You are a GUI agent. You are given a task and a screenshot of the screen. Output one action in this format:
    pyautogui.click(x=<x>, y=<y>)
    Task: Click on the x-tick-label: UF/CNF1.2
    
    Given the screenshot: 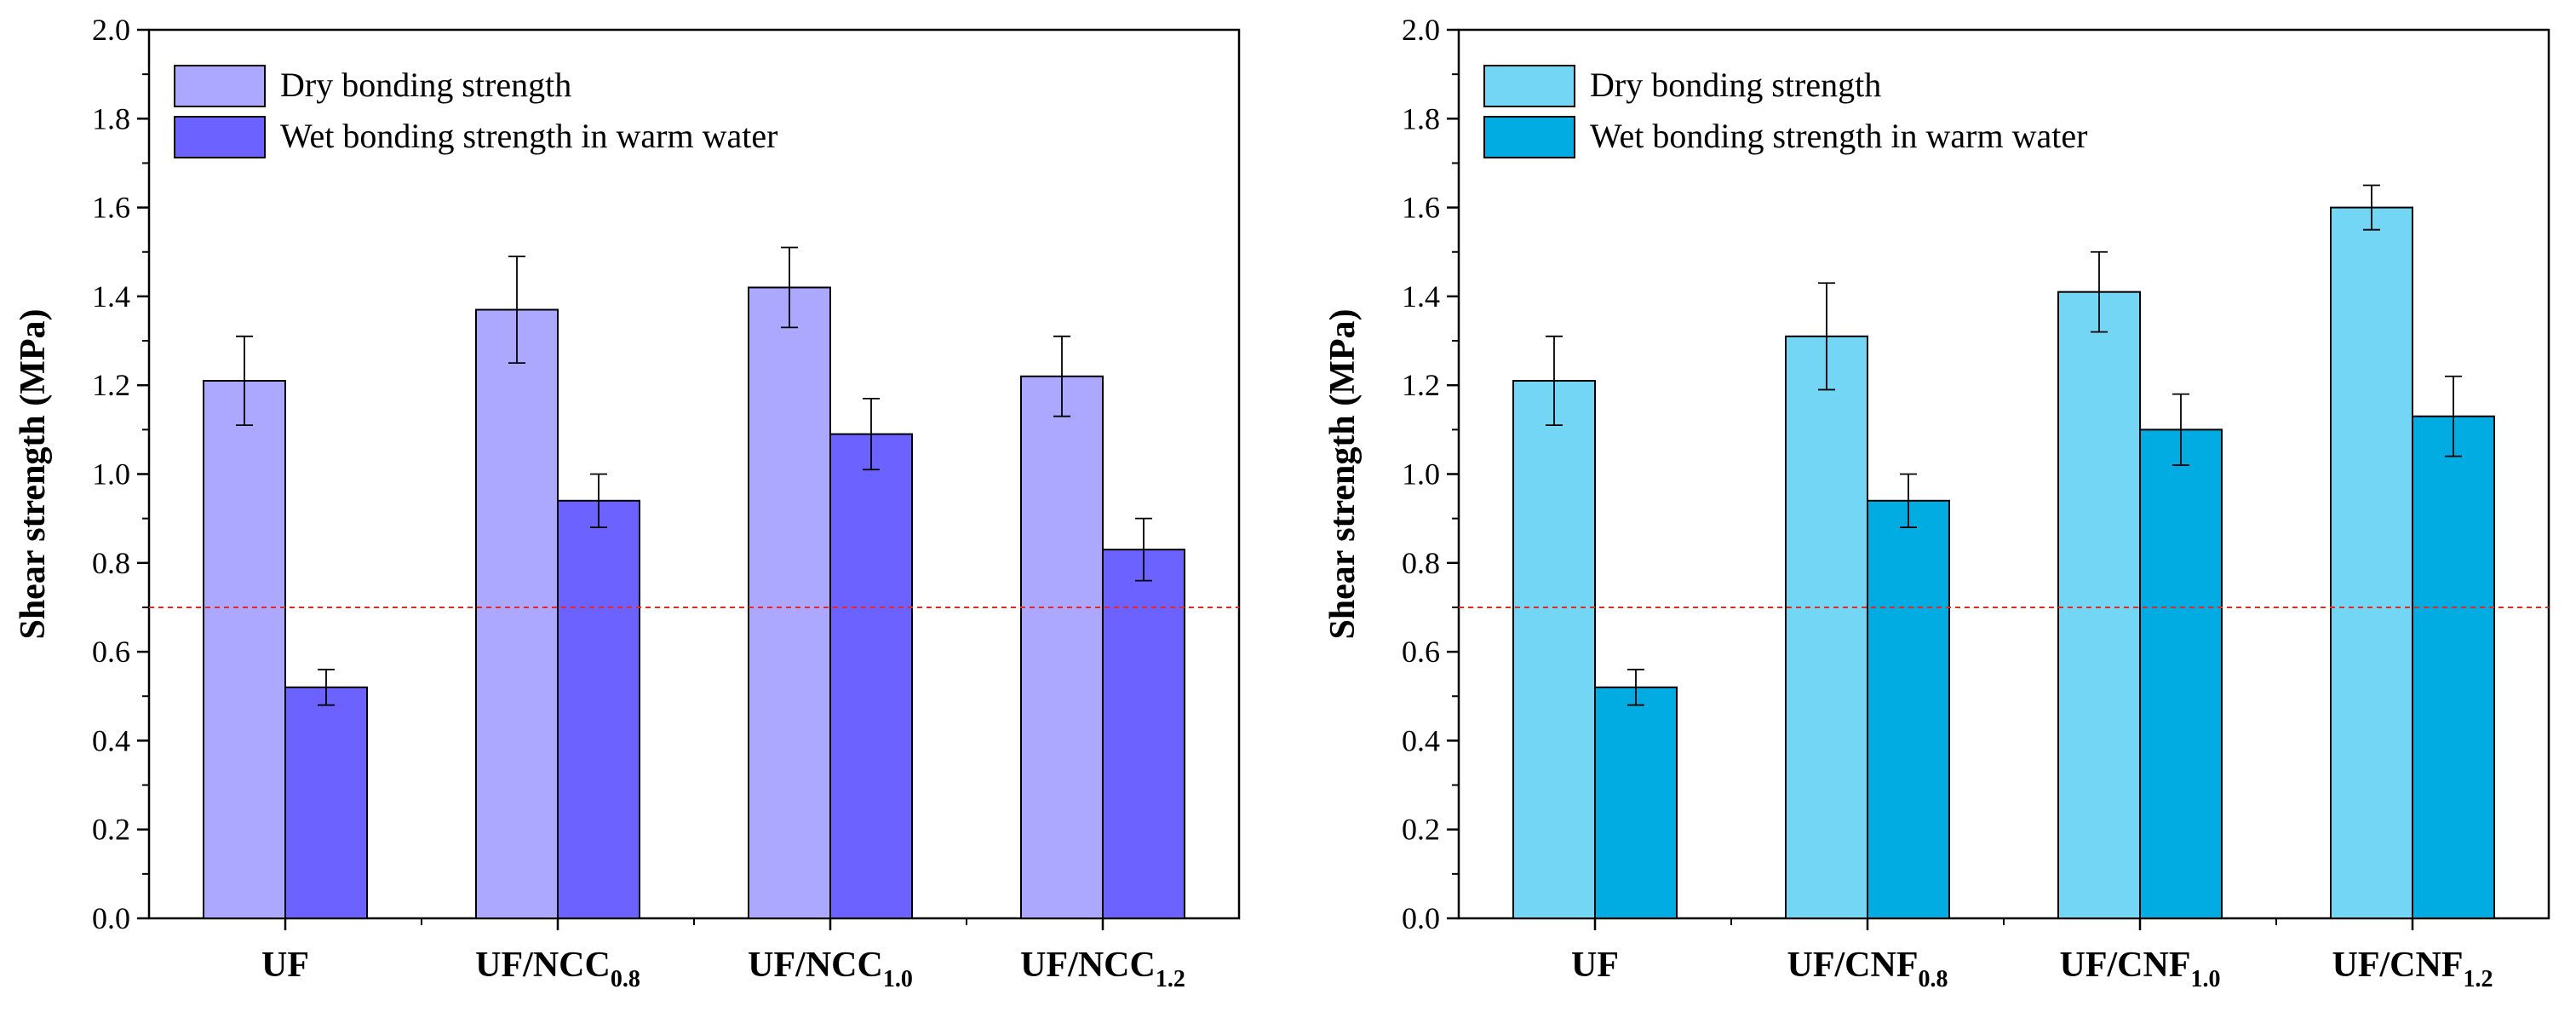 What is the action you would take?
    pyautogui.click(x=2412, y=969)
    